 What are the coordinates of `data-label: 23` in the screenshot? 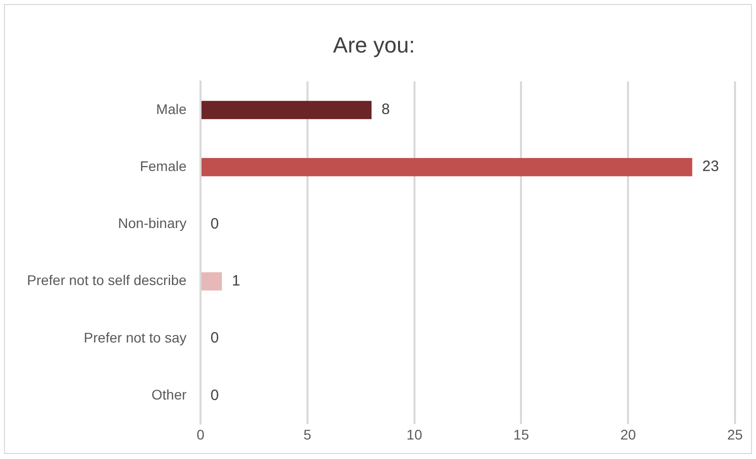 It's located at (710, 167).